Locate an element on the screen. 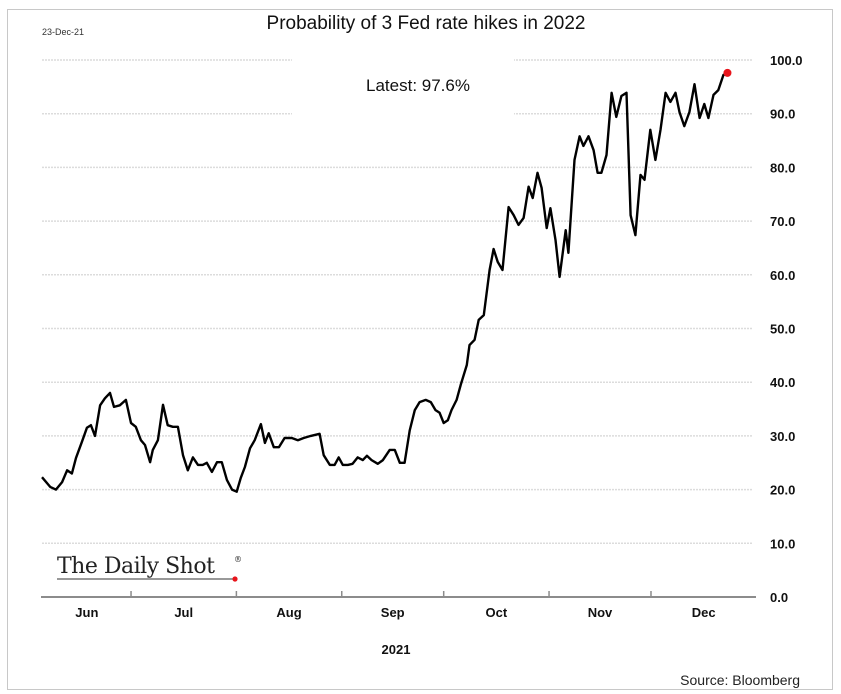  x-tick-label: Aug is located at coordinates (288, 612).